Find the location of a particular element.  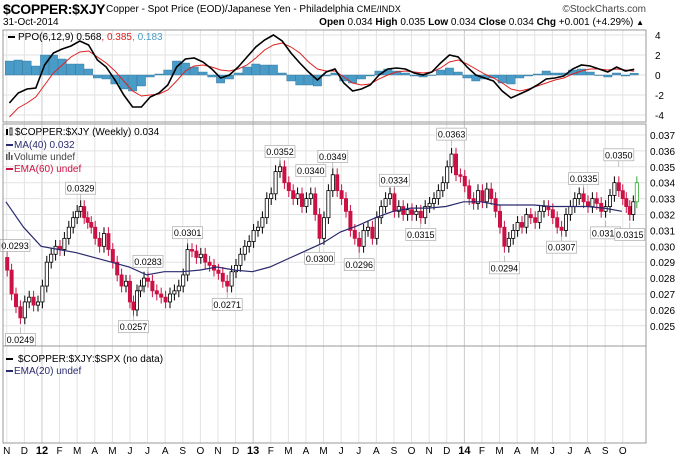

annotation-label: 0.0294 is located at coordinates (505, 268).